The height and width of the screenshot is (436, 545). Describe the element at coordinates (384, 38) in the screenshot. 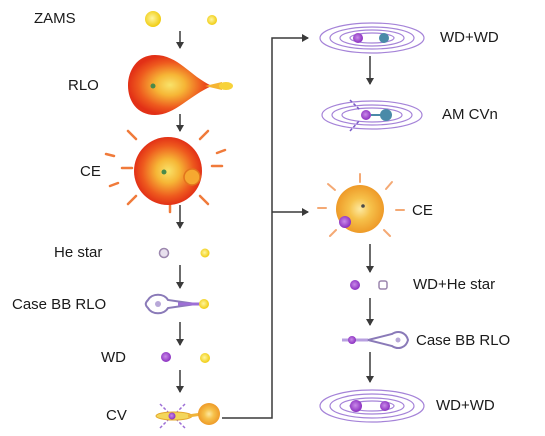

I see `wd-wd-top-star-b` at that location.